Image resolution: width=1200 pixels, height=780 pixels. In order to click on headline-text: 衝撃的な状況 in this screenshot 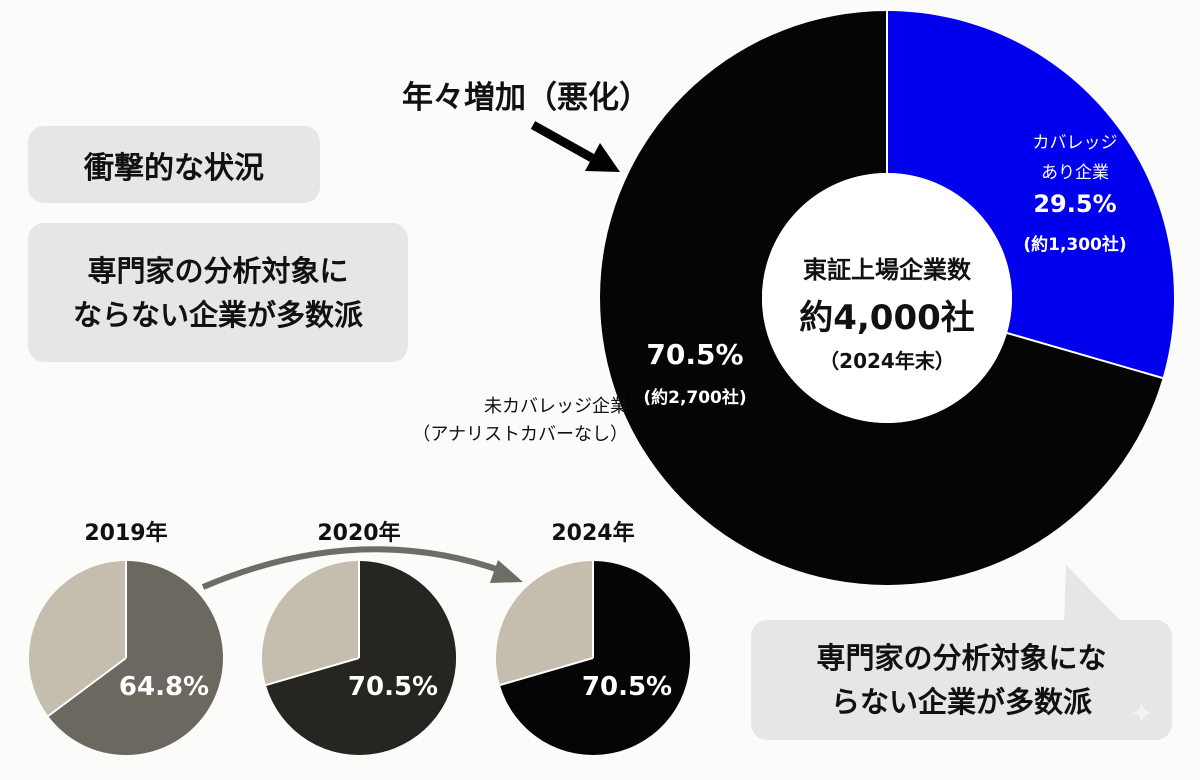, I will do `click(174, 168)`.